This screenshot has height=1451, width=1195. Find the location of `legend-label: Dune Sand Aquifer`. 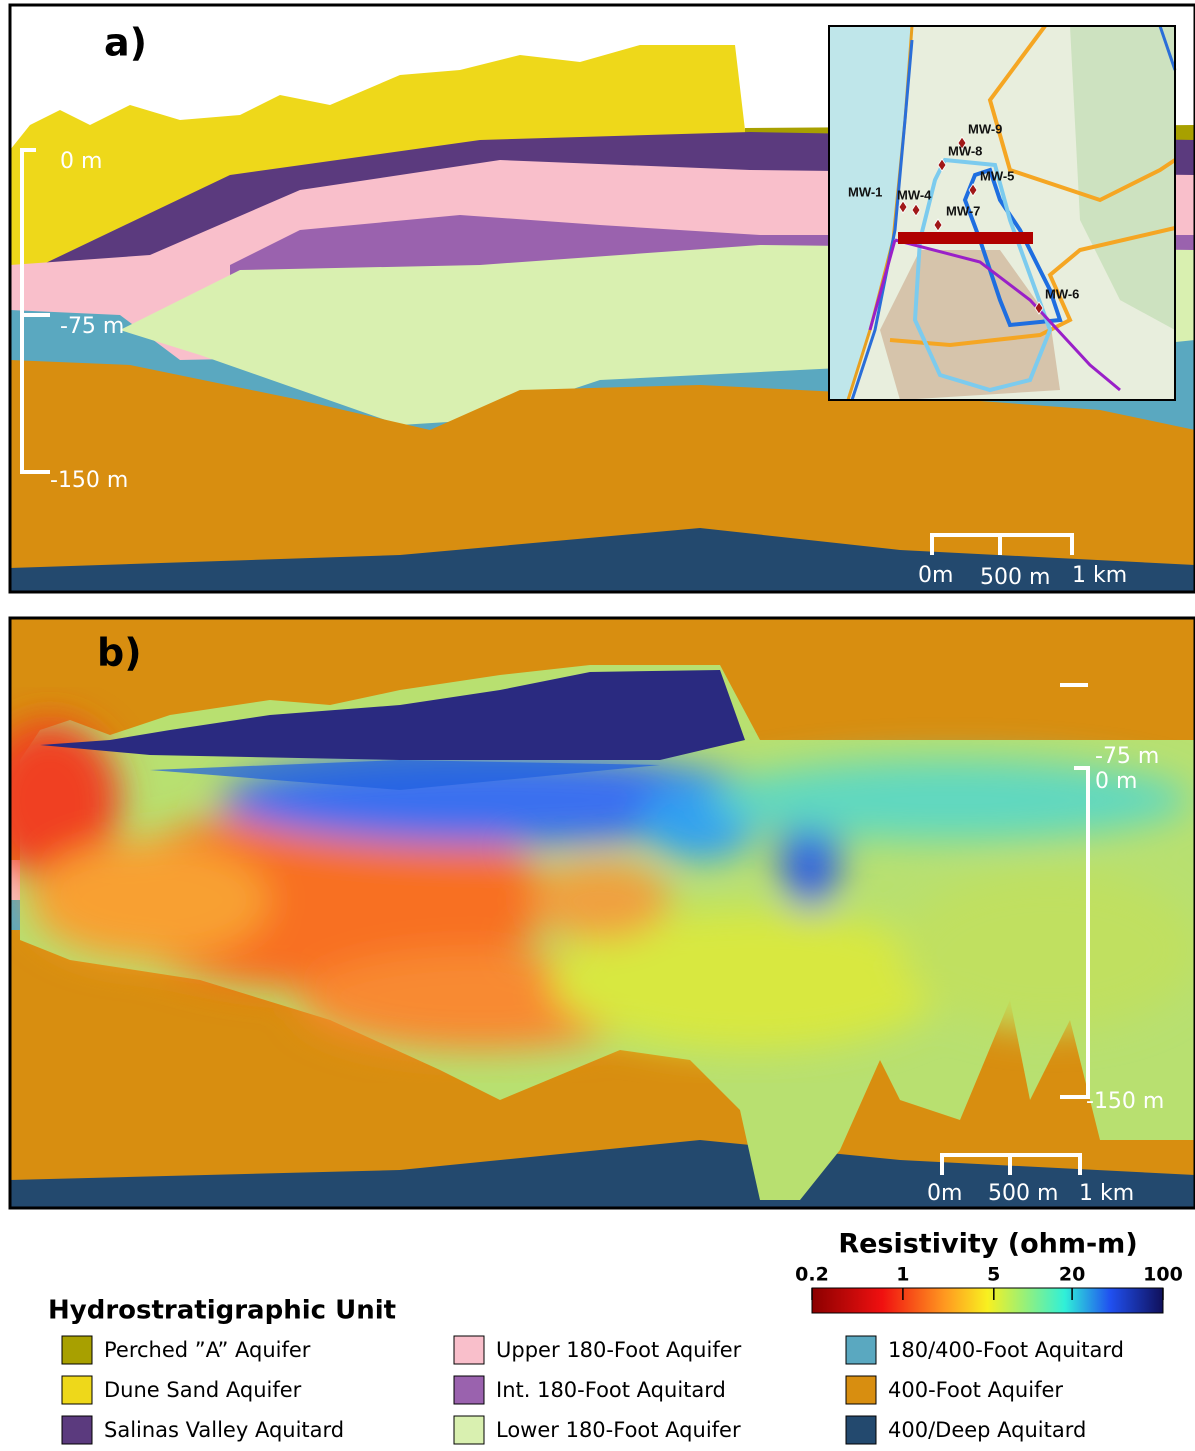

legend-label: Dune Sand Aquifer is located at coordinates (203, 1390).